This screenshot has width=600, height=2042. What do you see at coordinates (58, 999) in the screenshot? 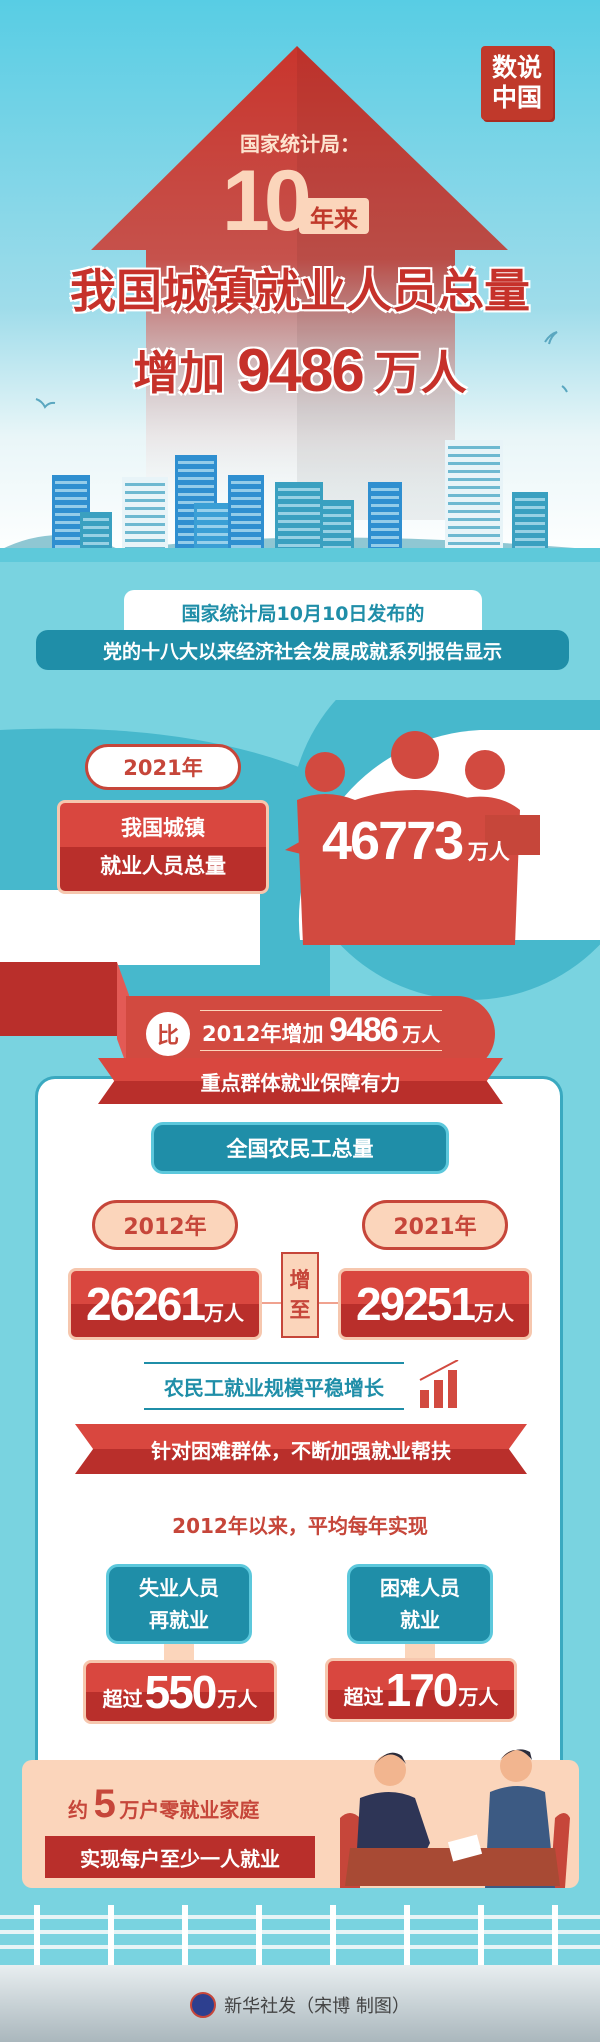
I see `ribbon-fold` at bounding box center [58, 999].